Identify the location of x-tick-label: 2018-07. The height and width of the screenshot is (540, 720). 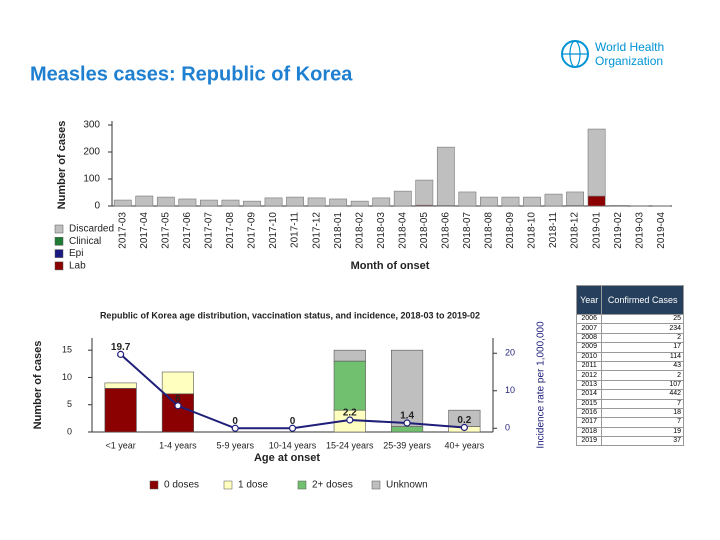
(467, 230).